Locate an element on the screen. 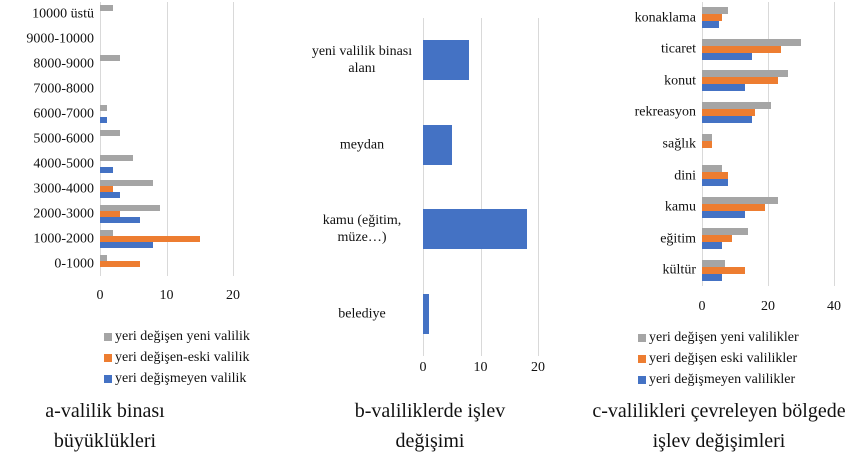 The image size is (853, 456). y-tick-label: 0-1000 is located at coordinates (74, 264).